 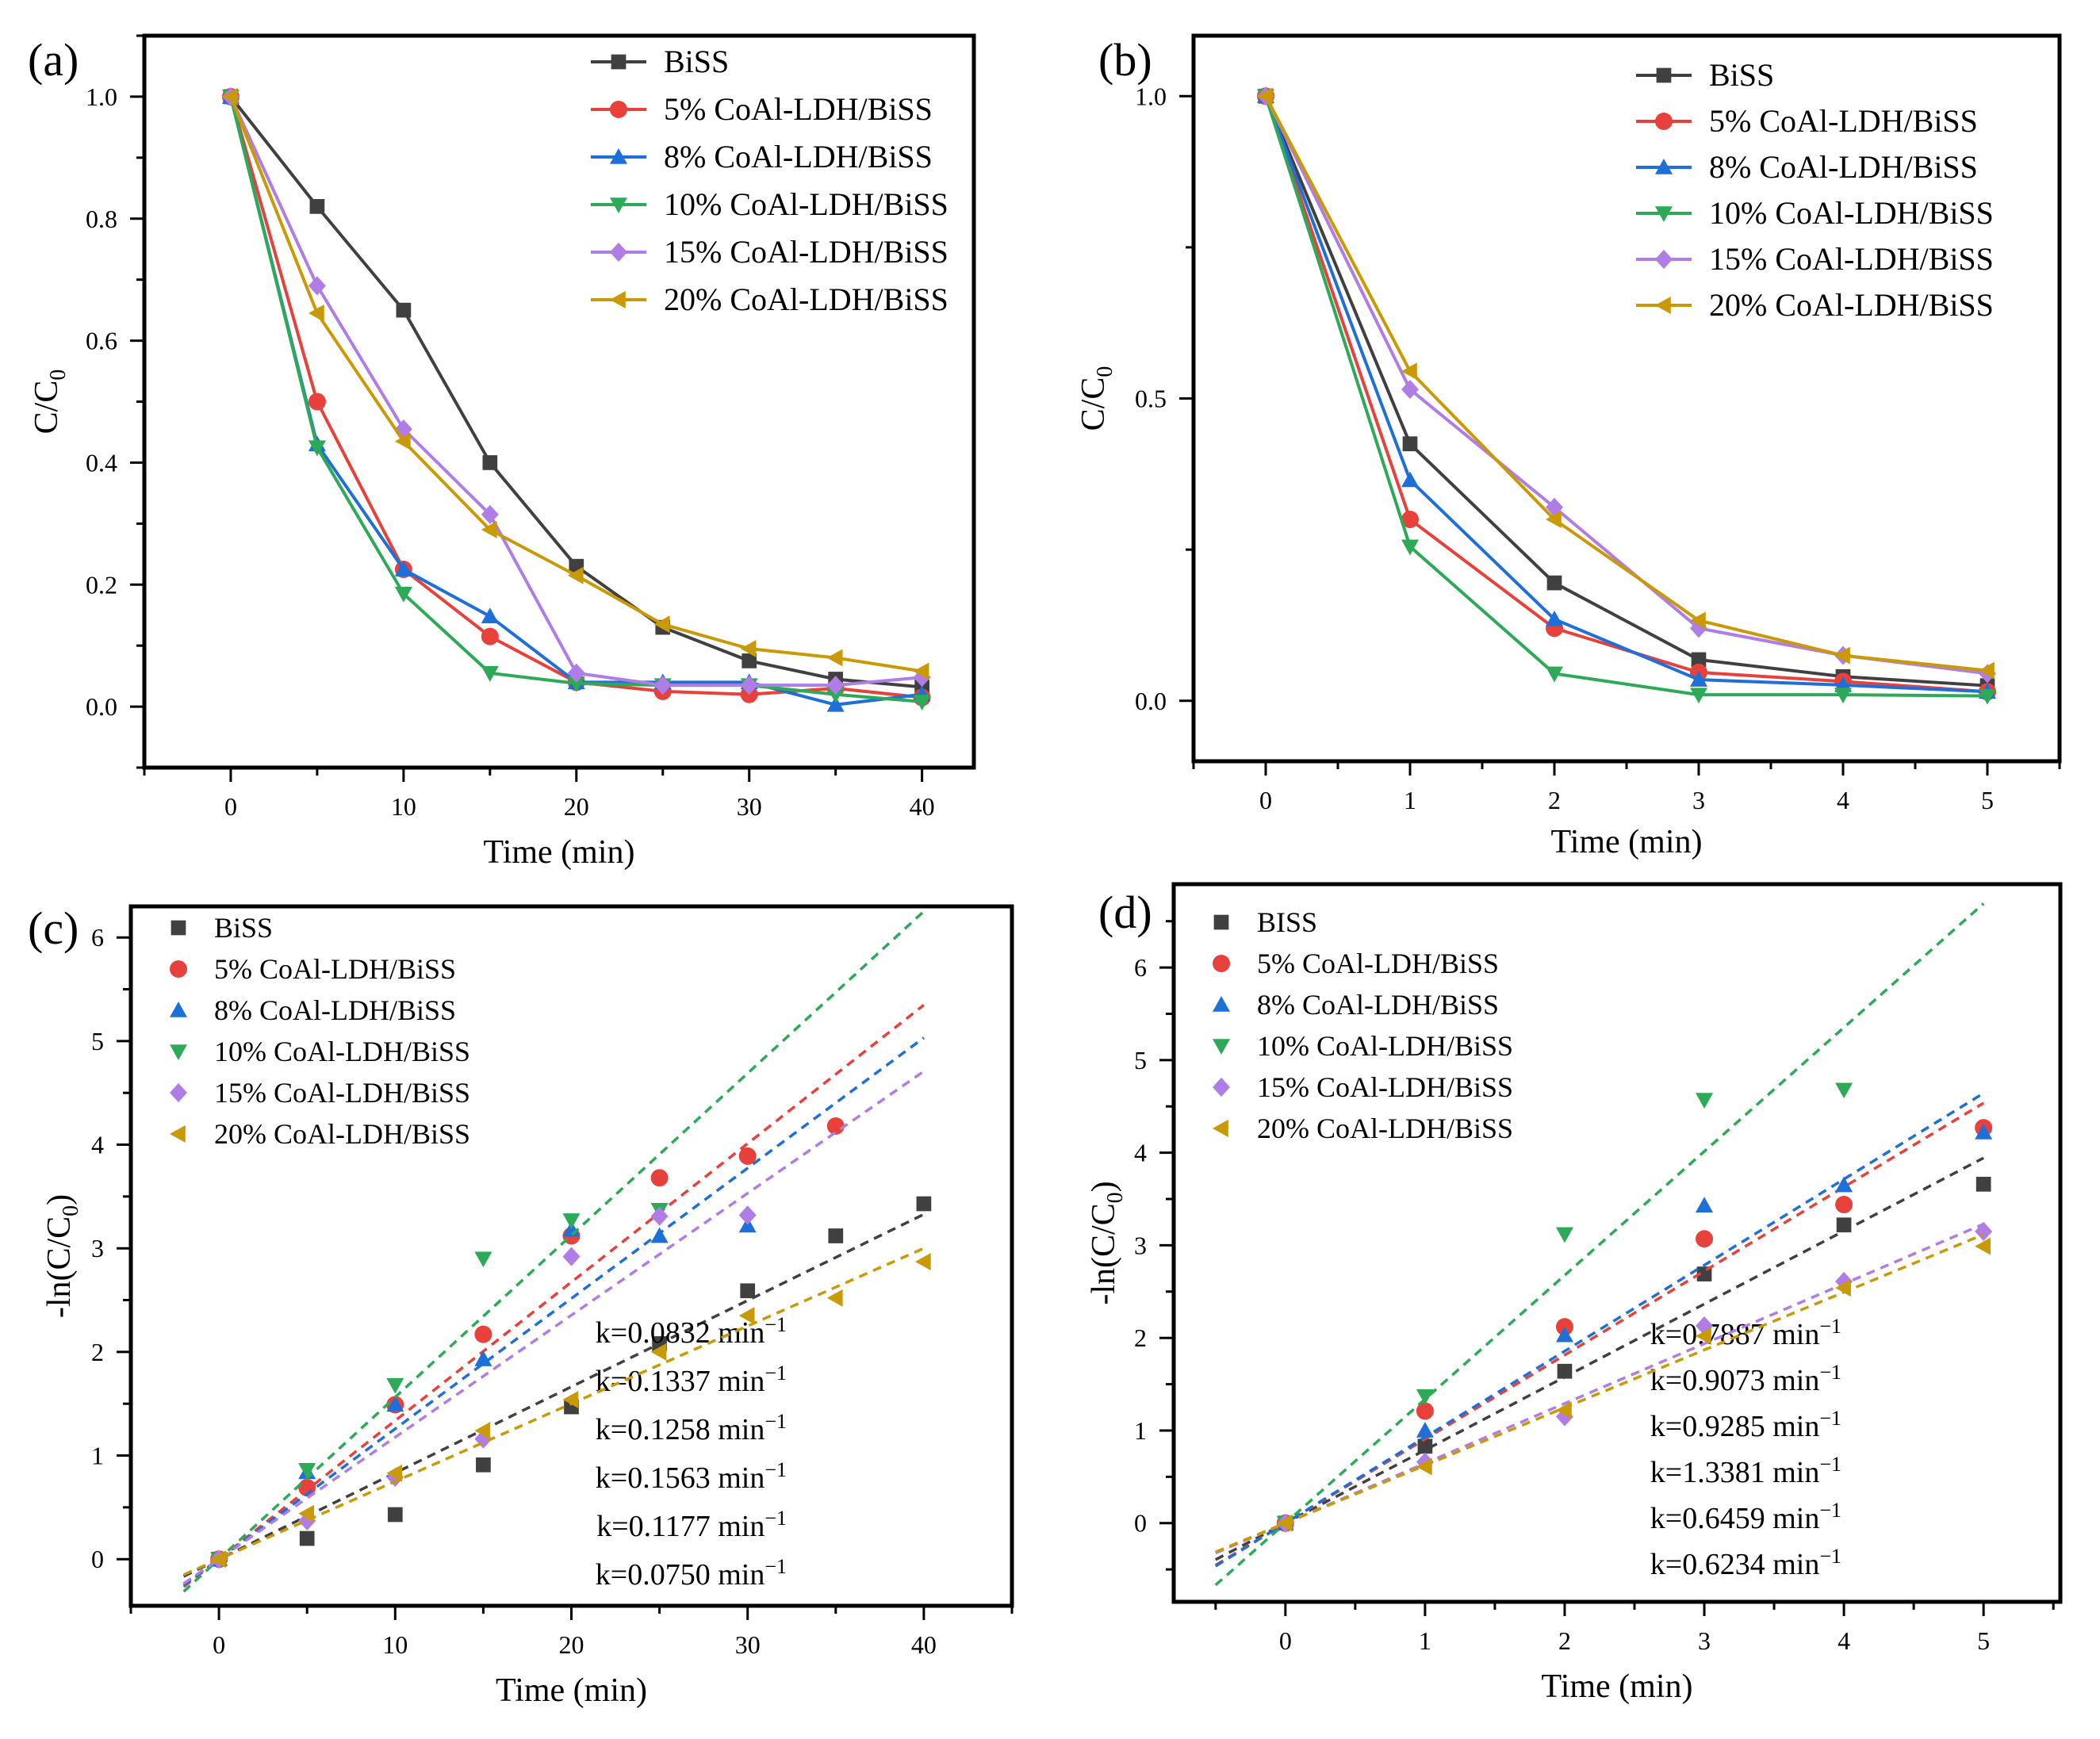 I want to click on y-tick-label: 2, so click(x=1141, y=1337).